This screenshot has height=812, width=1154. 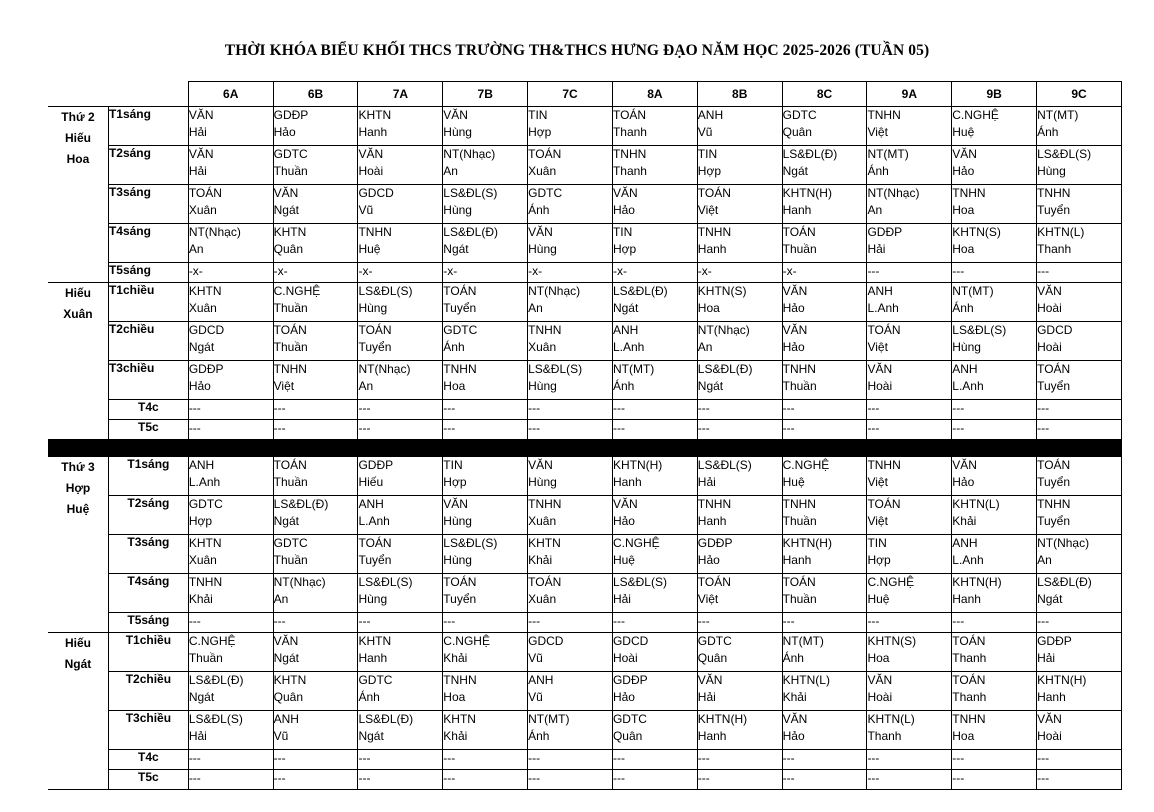 I want to click on schedule-cell: ANH Vũ, so click(x=570, y=691).